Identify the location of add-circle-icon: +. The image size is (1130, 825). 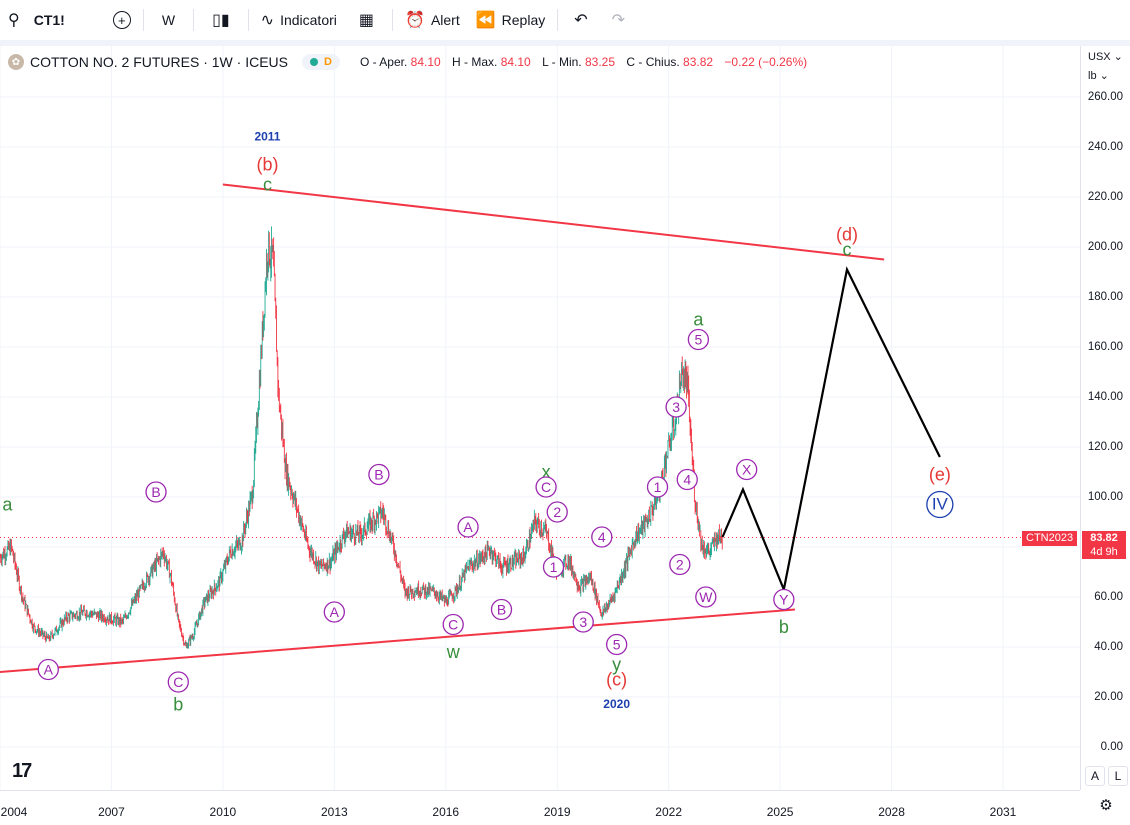
(121, 20).